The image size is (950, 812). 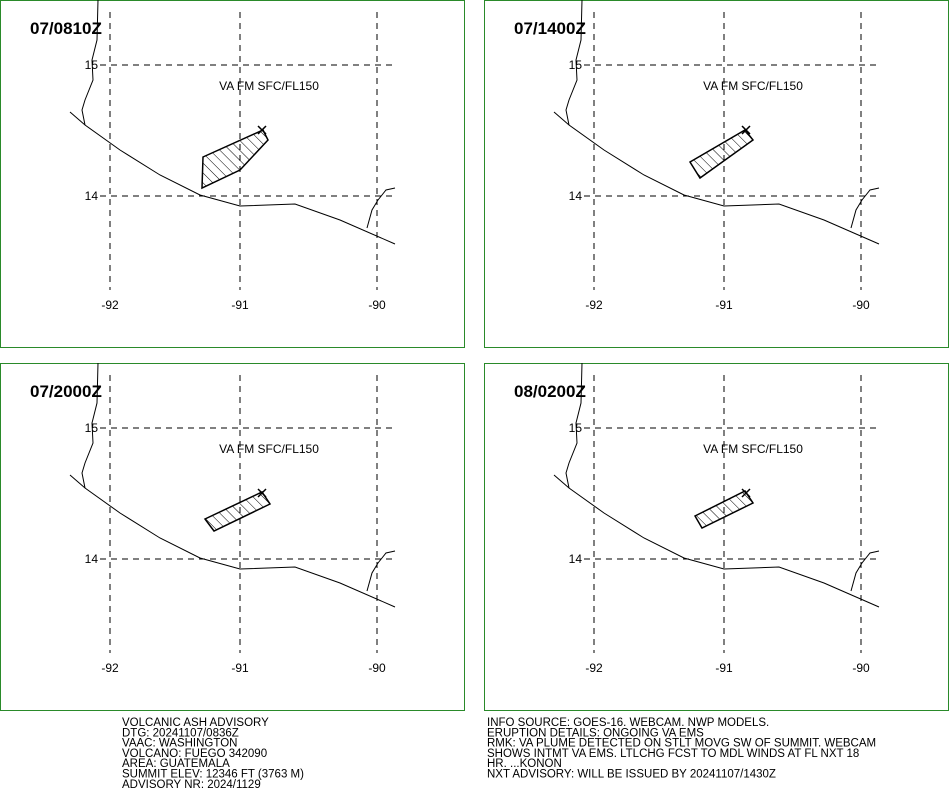 I want to click on valid-time: 08/0200Z, so click(x=550, y=391).